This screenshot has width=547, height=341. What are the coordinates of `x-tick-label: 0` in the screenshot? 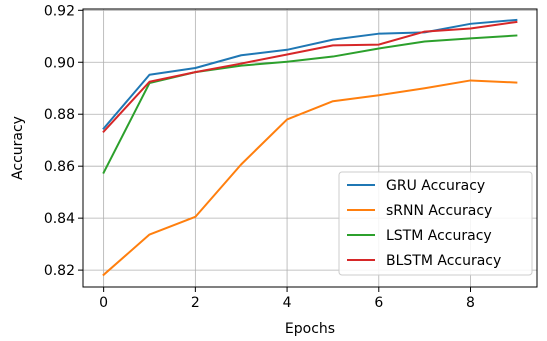 It's located at (103, 303).